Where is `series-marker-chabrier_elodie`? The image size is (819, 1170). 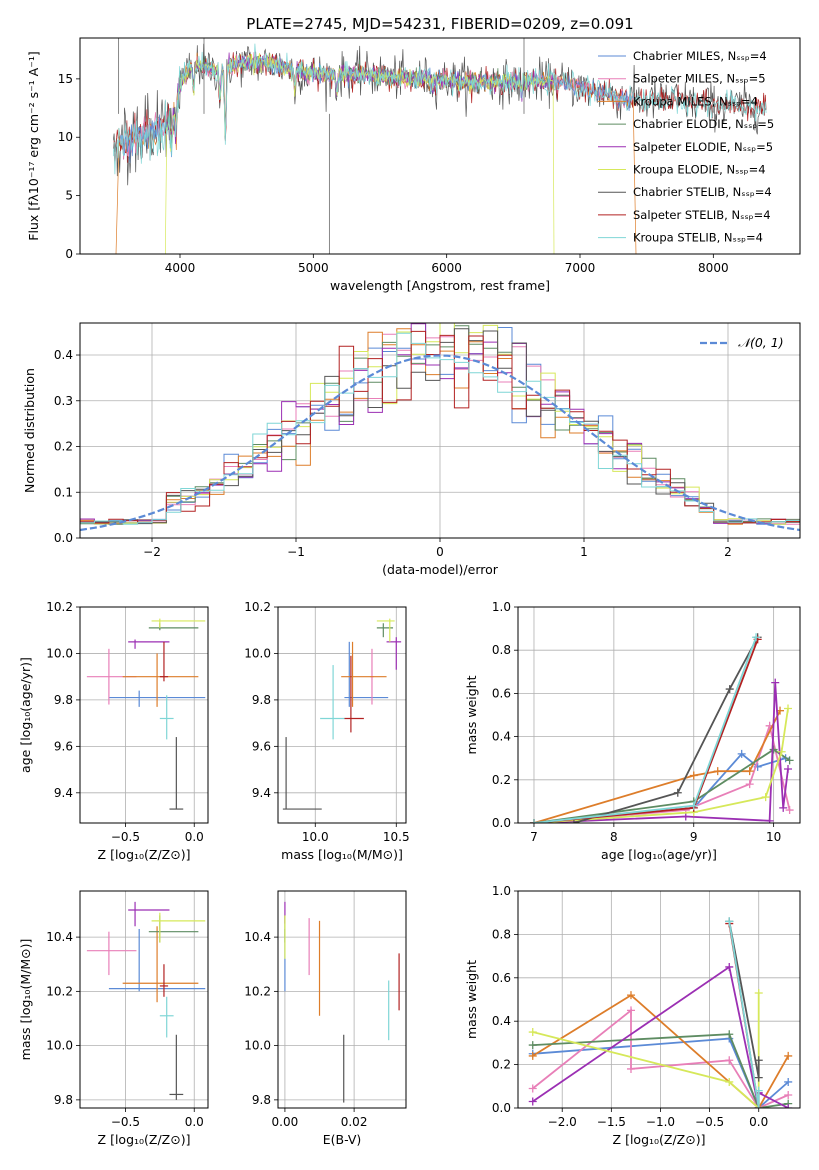
series-marker-chabrier_elodie is located at coordinates (532, 1045).